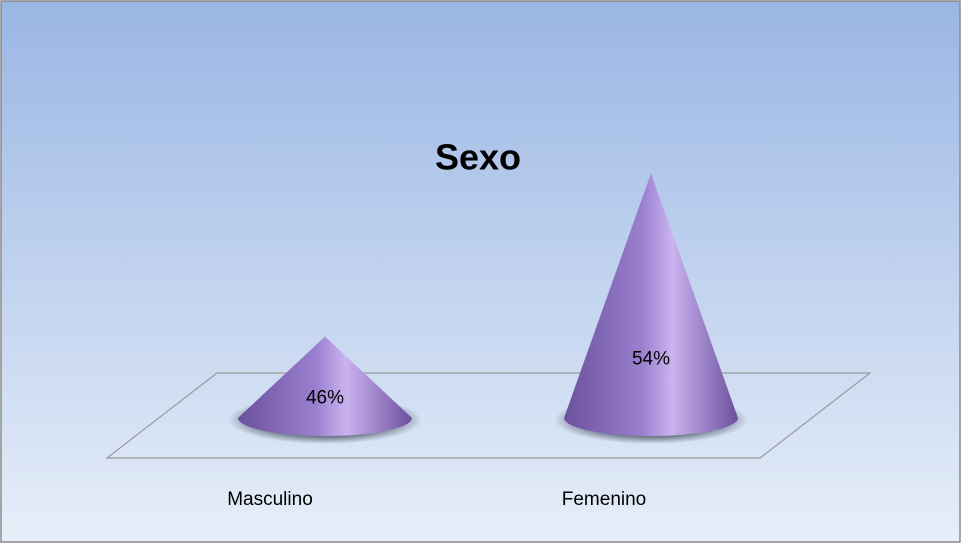 Image resolution: width=961 pixels, height=543 pixels. What do you see at coordinates (325, 397) in the screenshot?
I see `data-label: 46%` at bounding box center [325, 397].